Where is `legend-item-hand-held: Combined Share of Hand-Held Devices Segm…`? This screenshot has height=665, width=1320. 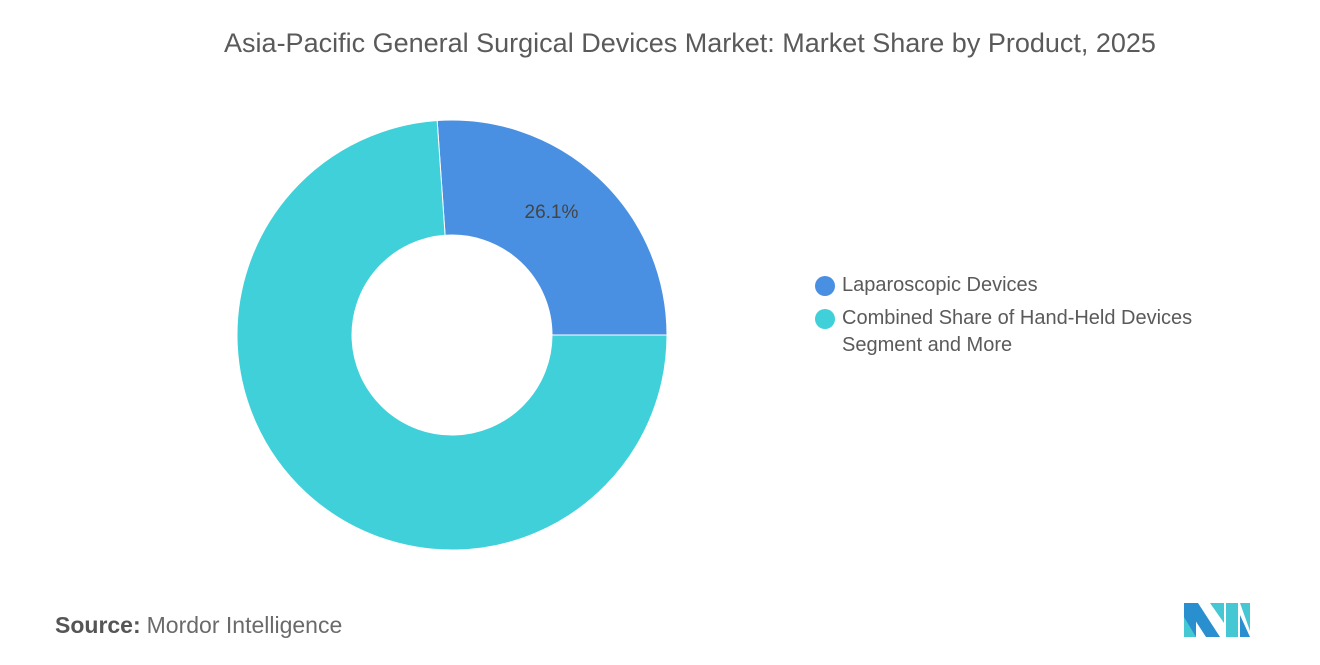 legend-item-hand-held: Combined Share of Hand-Held Devices Segm… is located at coordinates (1033, 332).